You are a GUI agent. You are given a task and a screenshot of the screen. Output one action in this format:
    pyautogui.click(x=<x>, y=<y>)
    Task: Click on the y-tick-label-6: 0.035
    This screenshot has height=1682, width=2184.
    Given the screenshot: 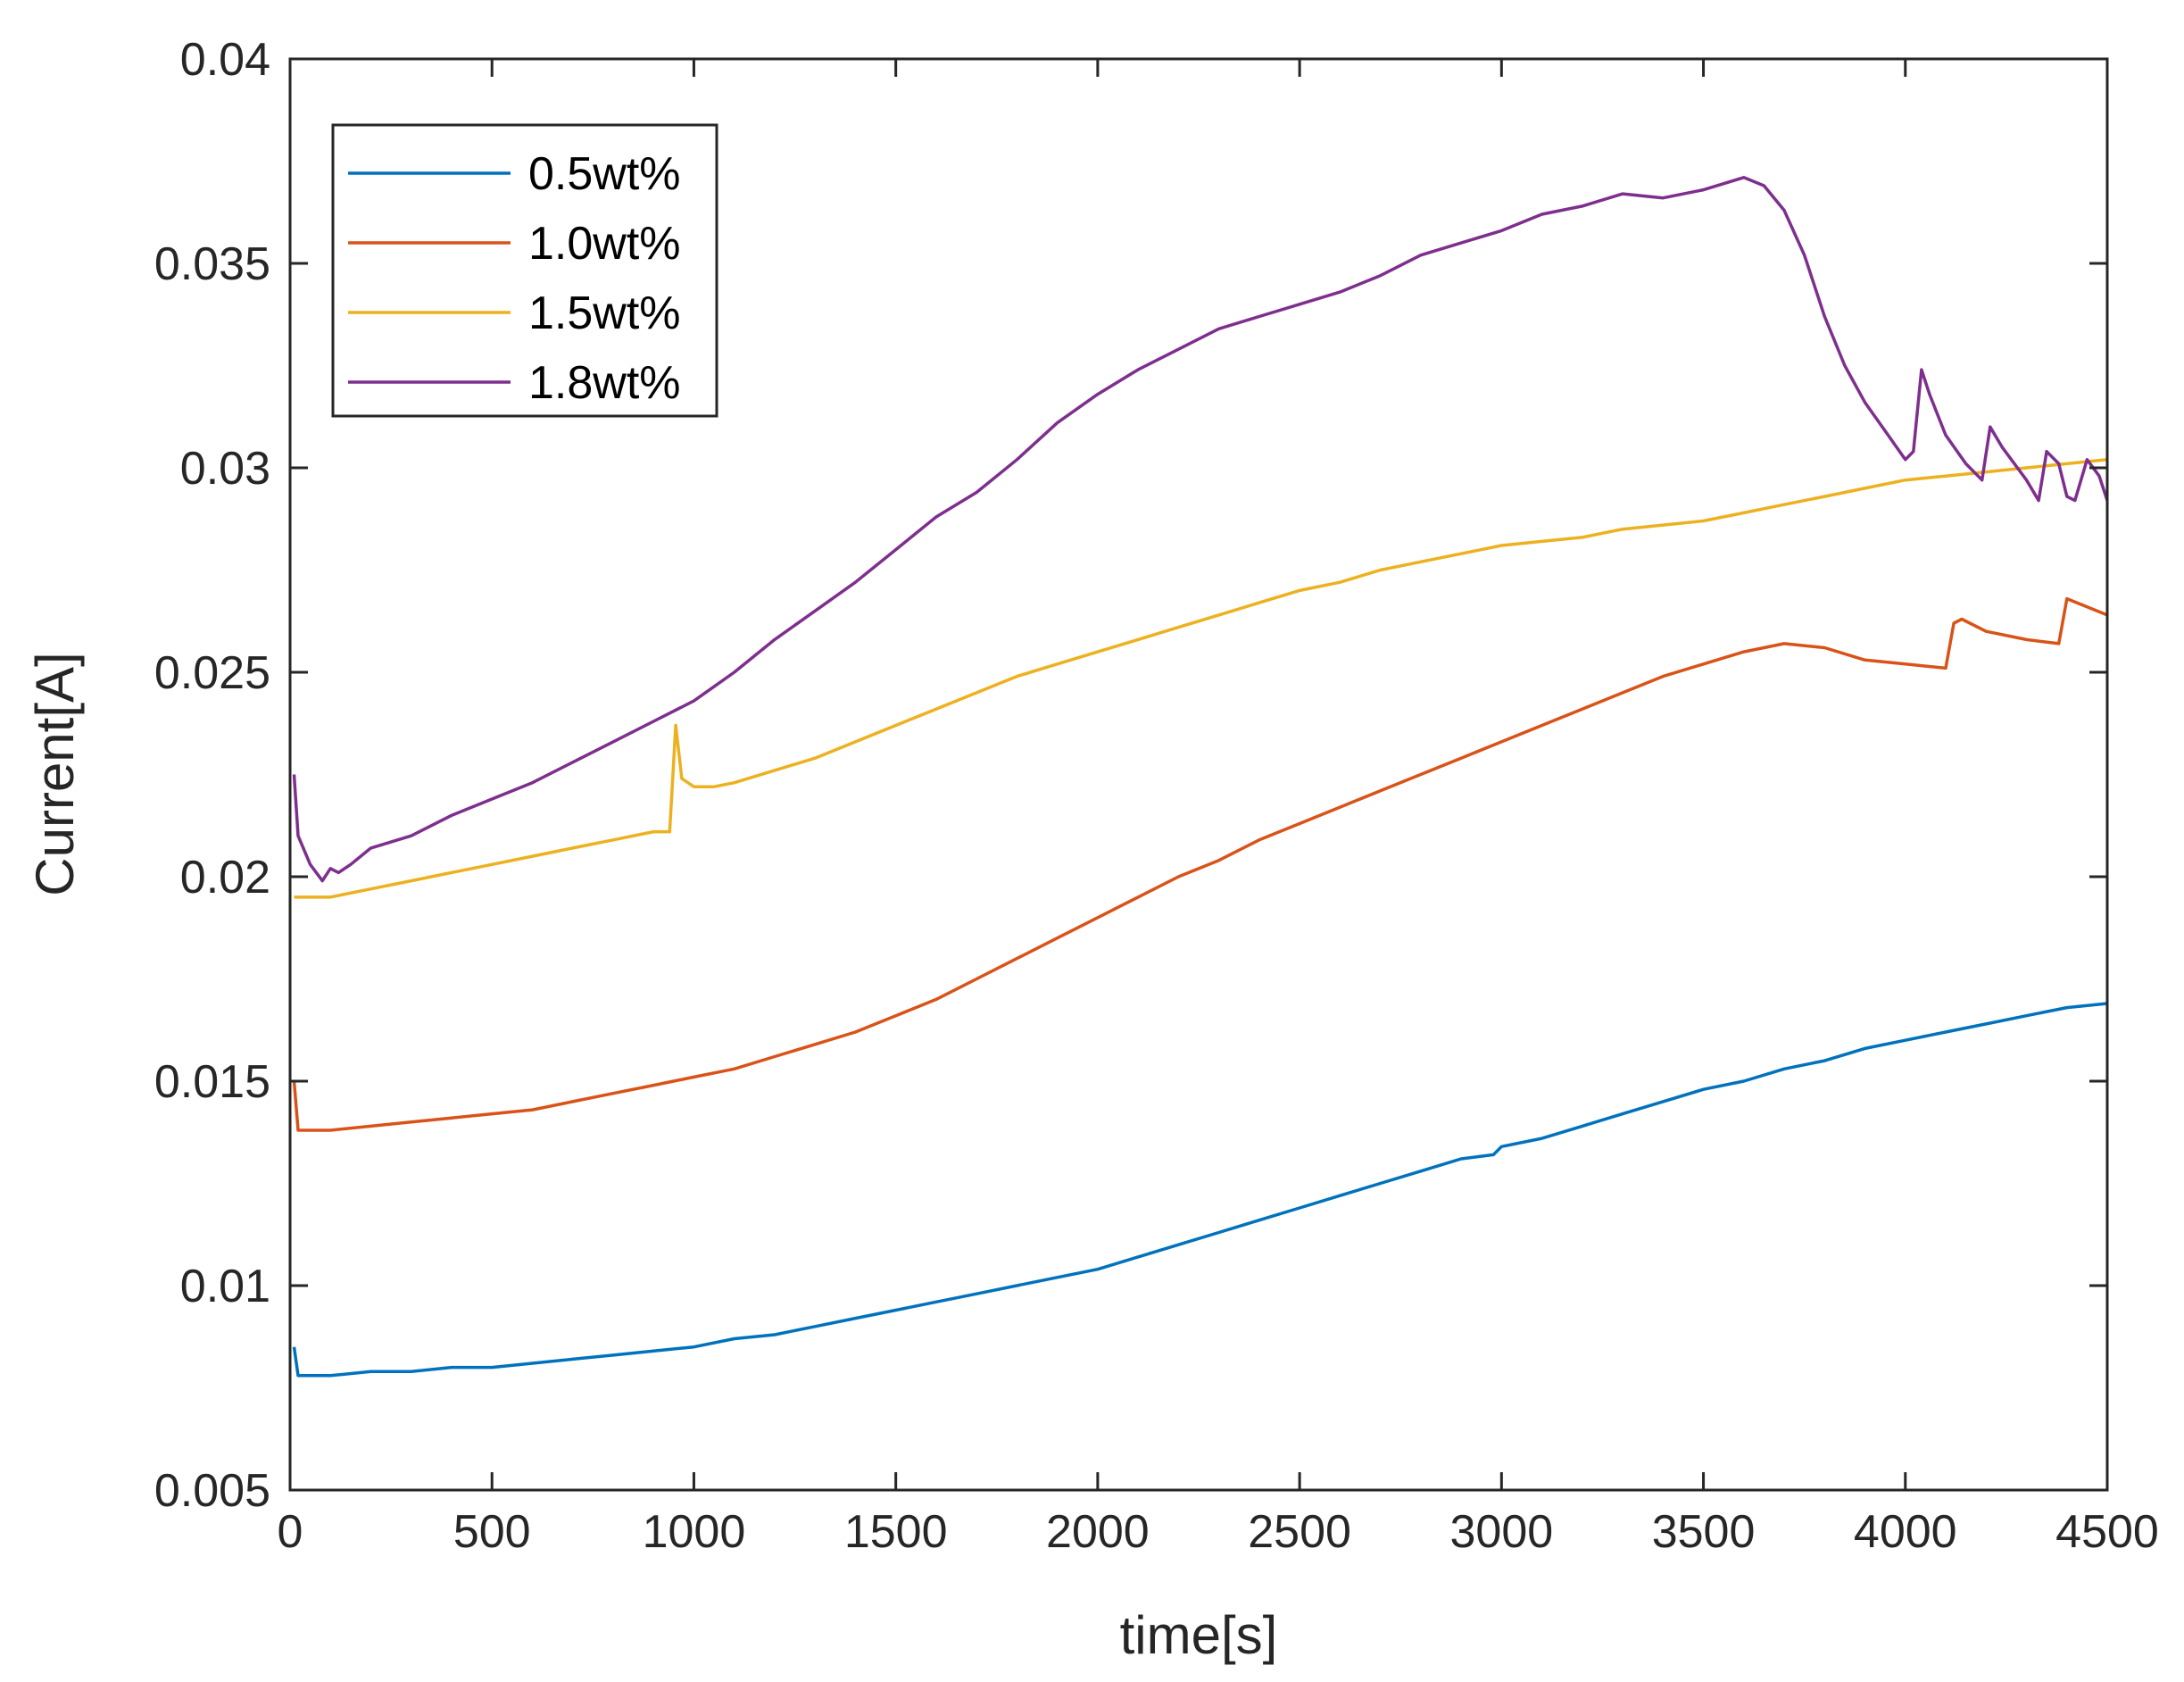 What is the action you would take?
    pyautogui.click(x=212, y=264)
    